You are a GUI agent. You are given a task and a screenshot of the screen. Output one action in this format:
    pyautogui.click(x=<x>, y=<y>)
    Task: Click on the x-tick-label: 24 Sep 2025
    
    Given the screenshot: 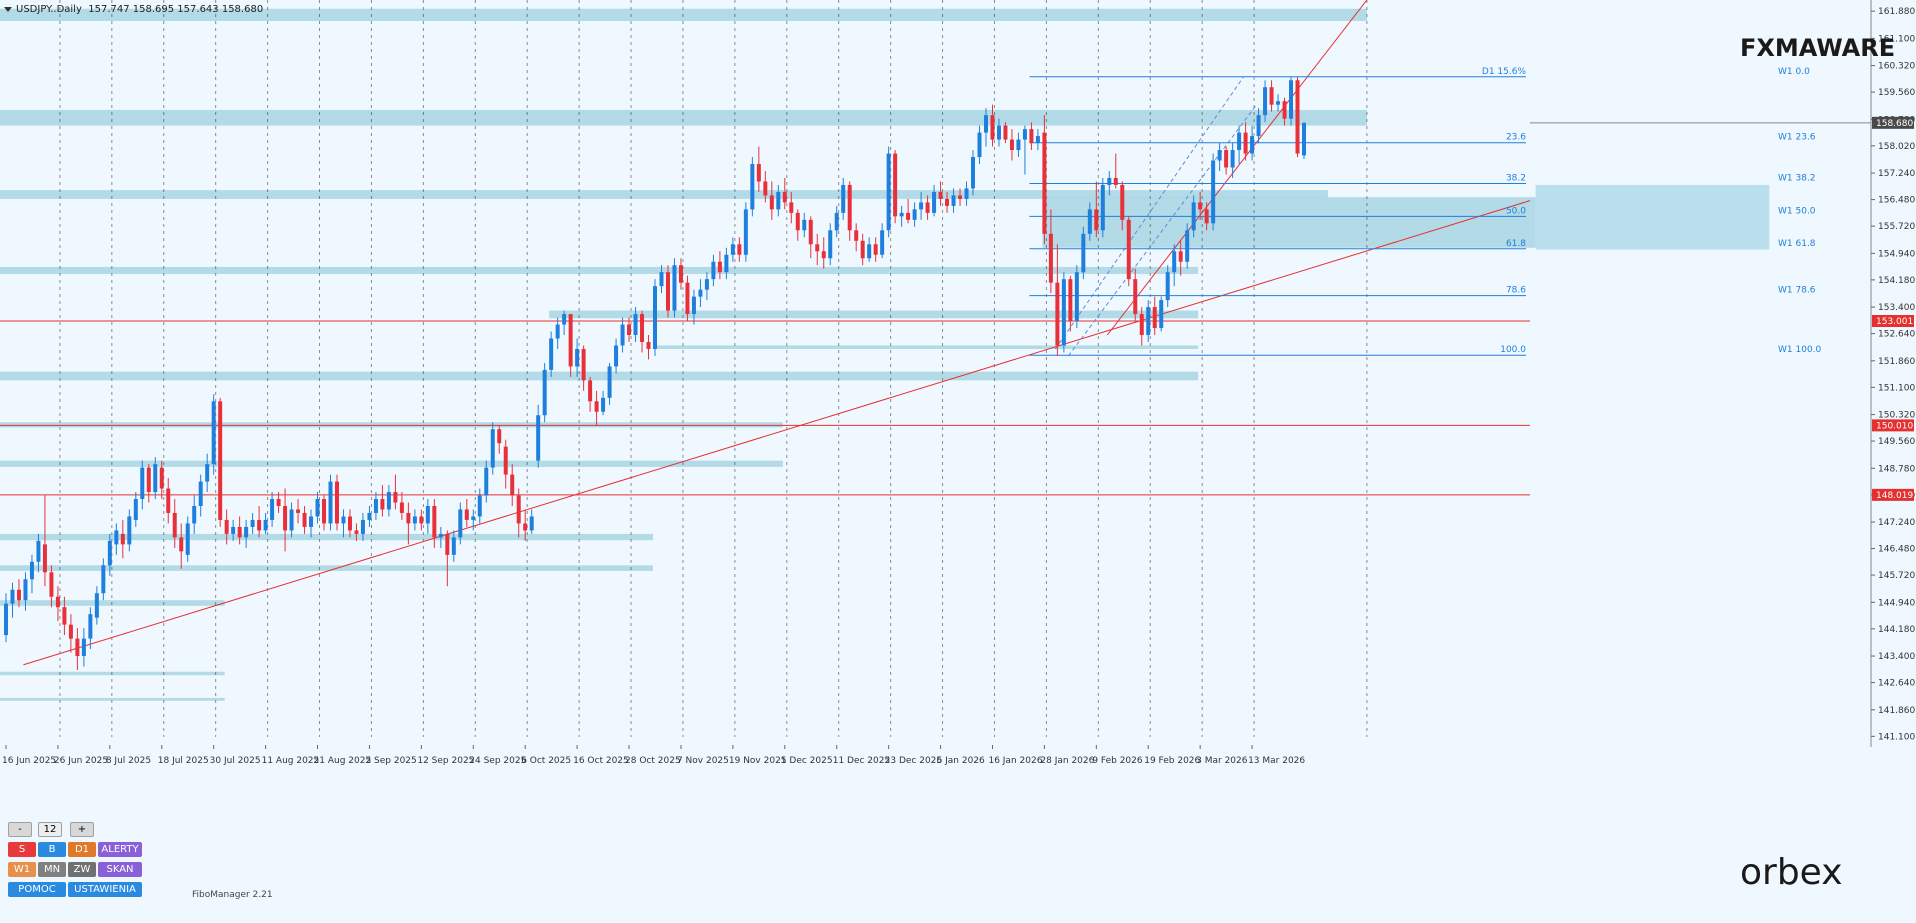 What is the action you would take?
    pyautogui.click(x=497, y=761)
    